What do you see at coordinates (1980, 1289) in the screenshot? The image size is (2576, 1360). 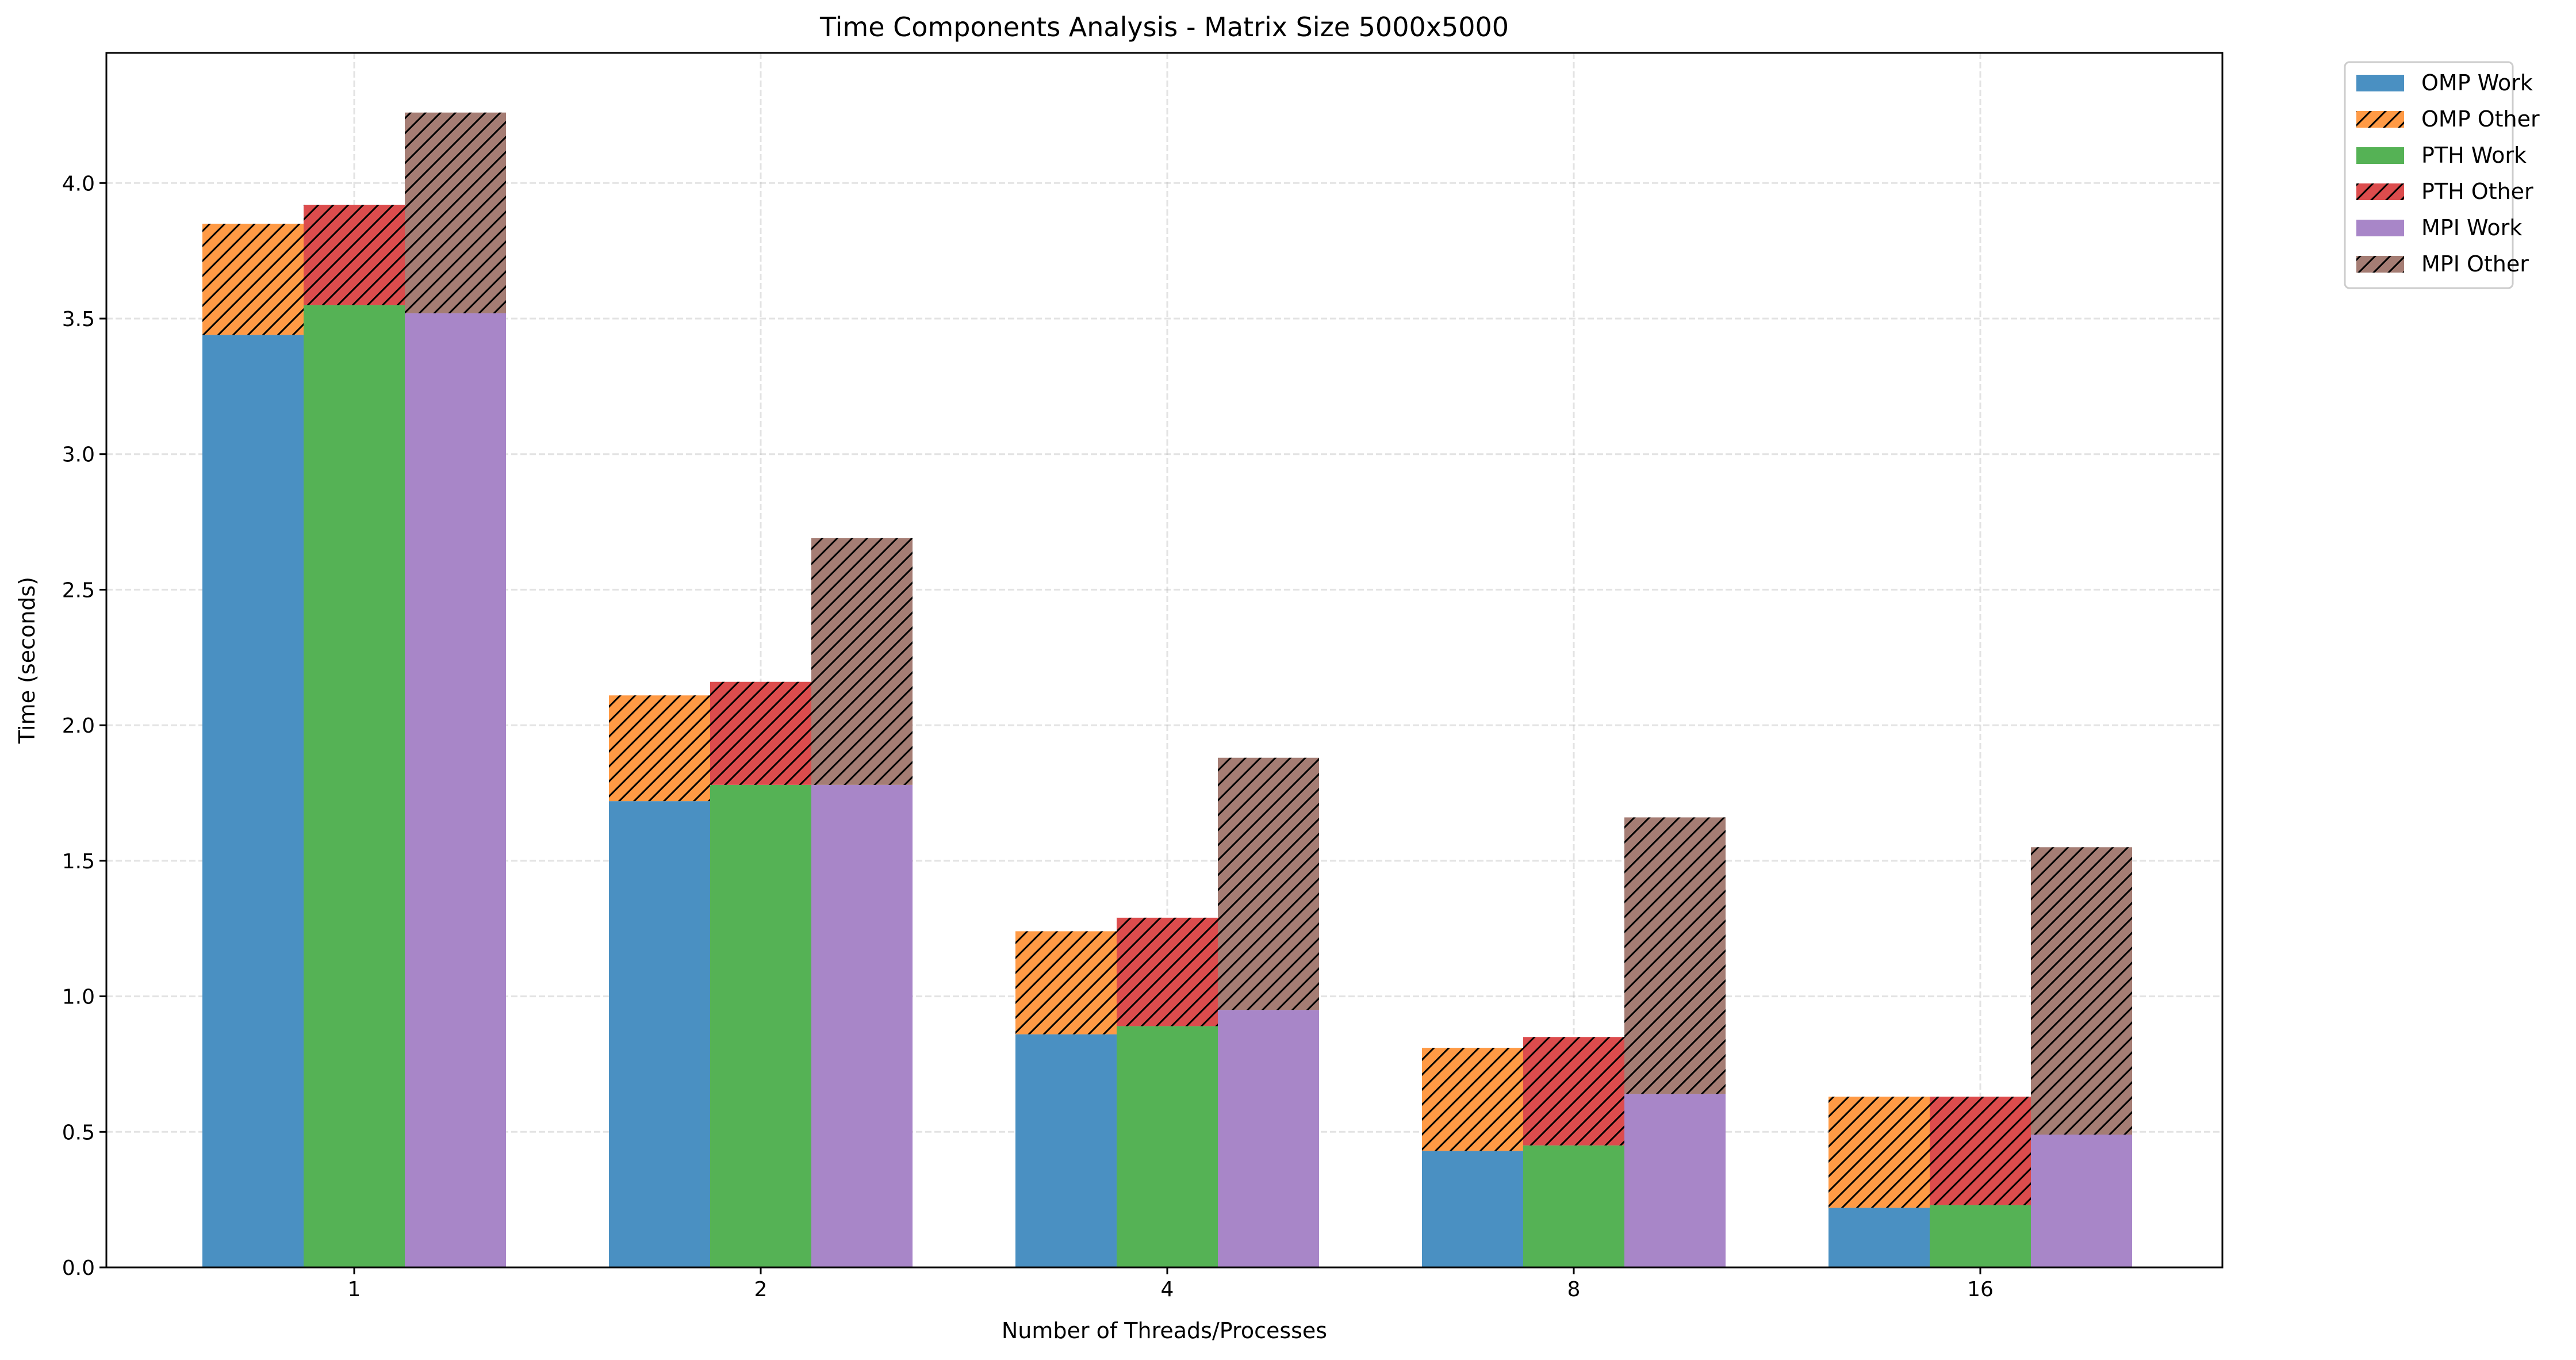 I see `x-tick-label: 16` at bounding box center [1980, 1289].